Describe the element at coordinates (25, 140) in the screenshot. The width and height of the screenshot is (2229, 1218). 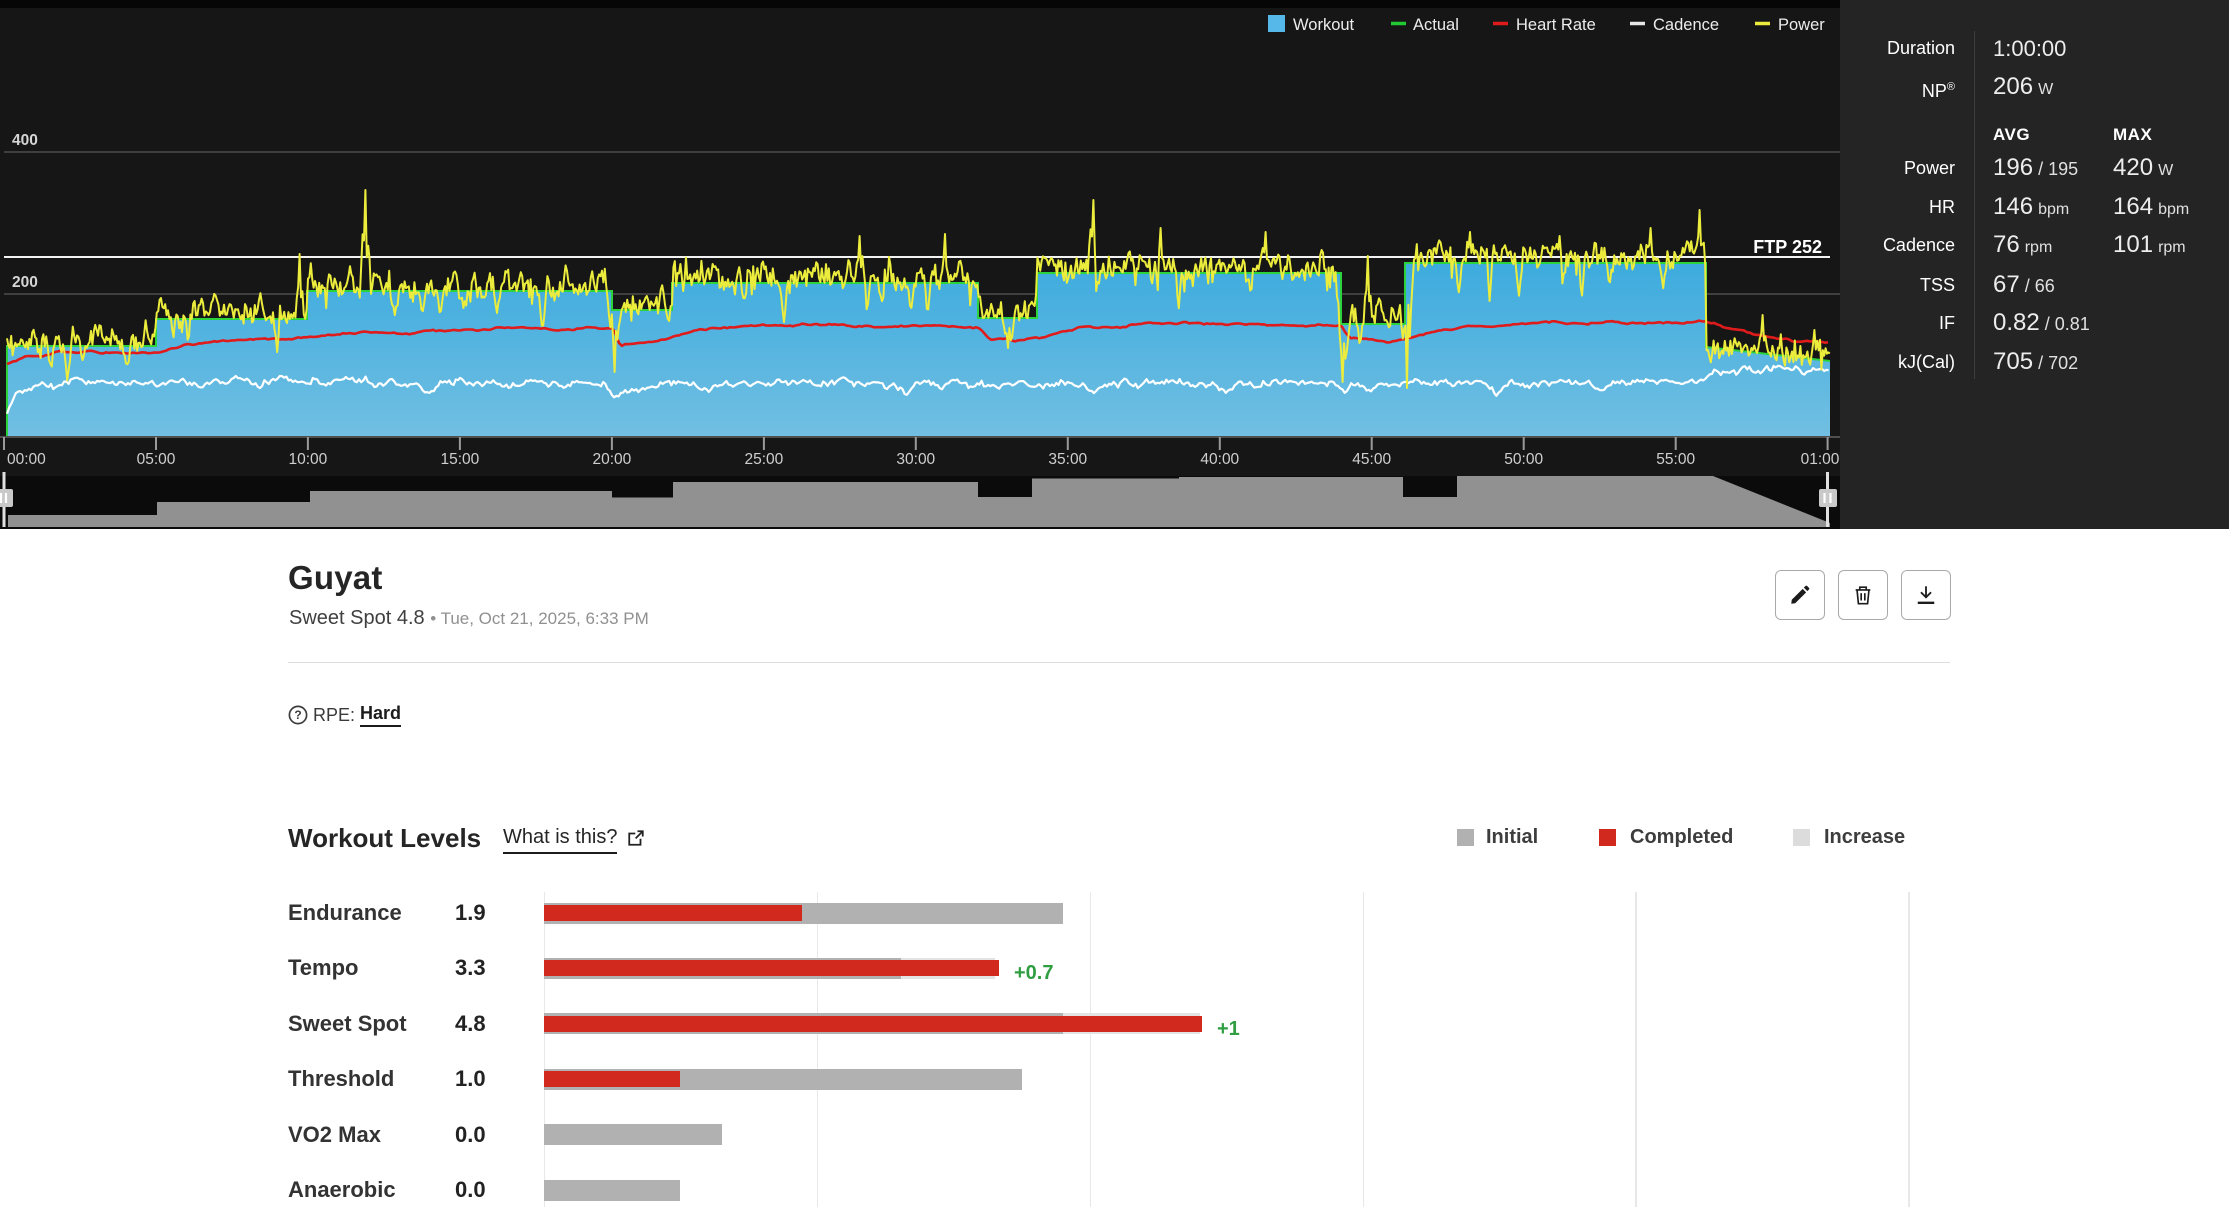
I see `svg-text: 400` at that location.